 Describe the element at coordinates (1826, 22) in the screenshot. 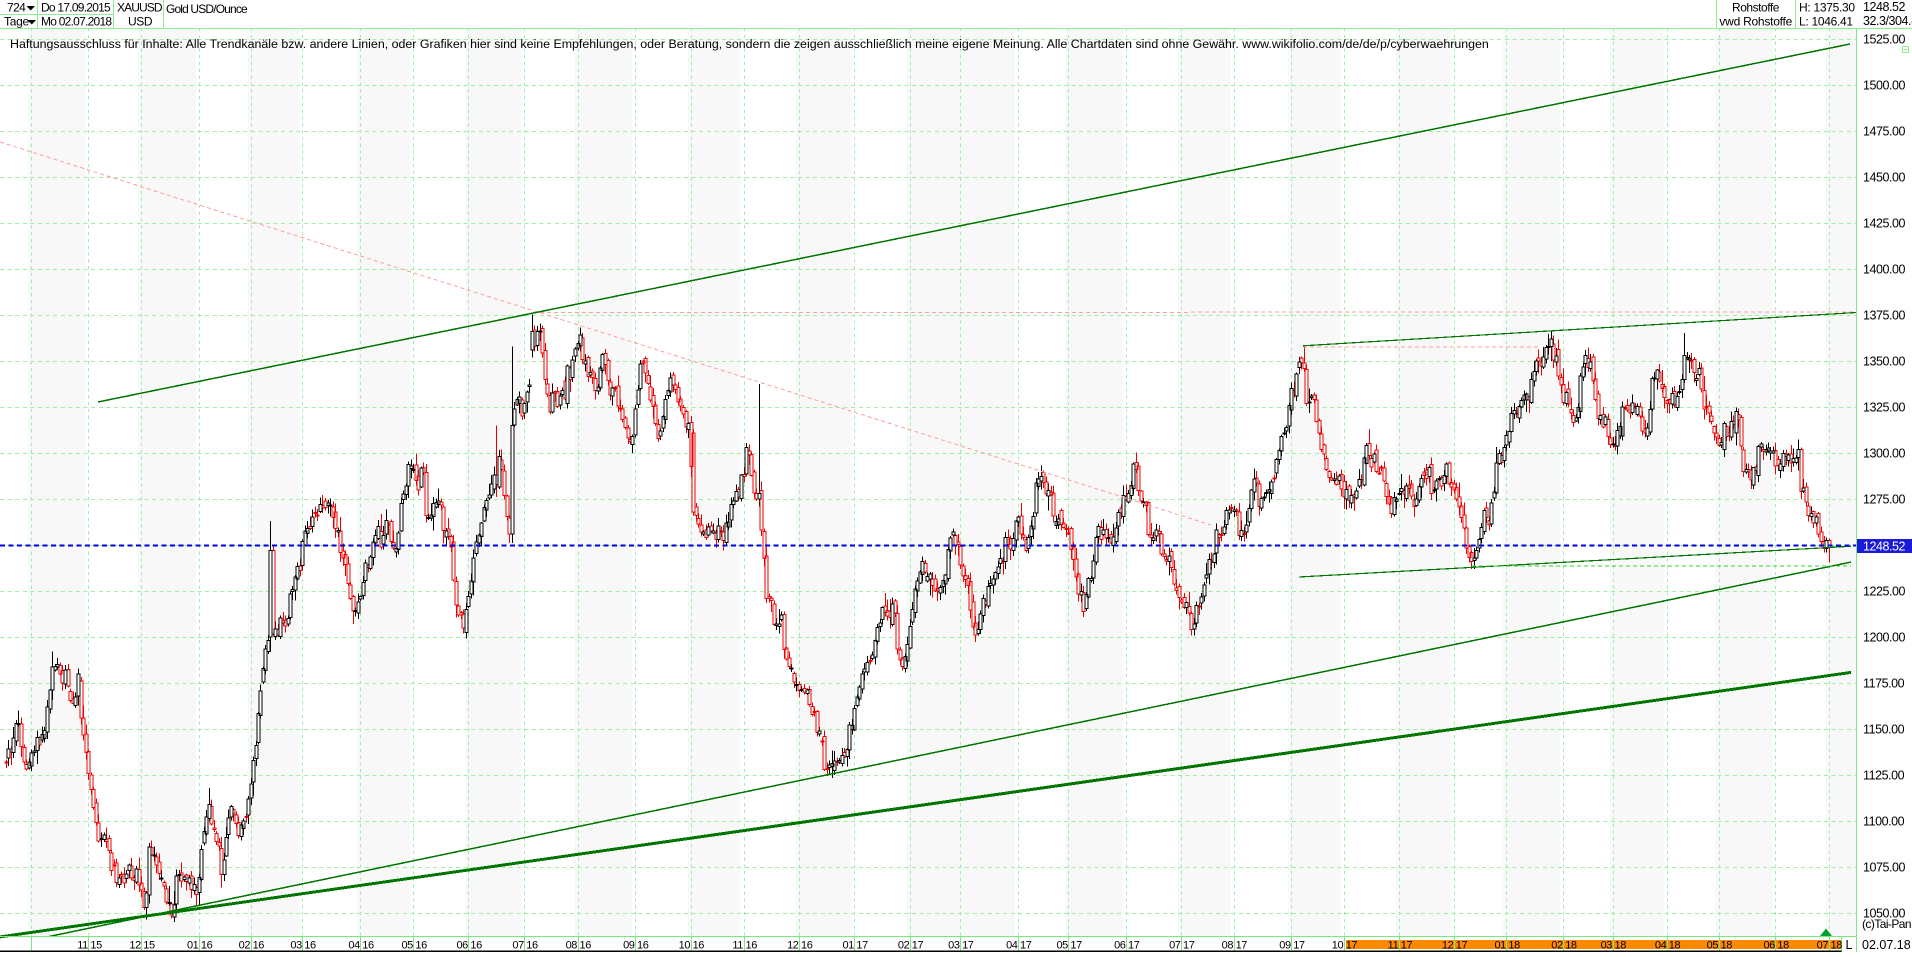

I see `svg-text: L: 1046.41` at that location.